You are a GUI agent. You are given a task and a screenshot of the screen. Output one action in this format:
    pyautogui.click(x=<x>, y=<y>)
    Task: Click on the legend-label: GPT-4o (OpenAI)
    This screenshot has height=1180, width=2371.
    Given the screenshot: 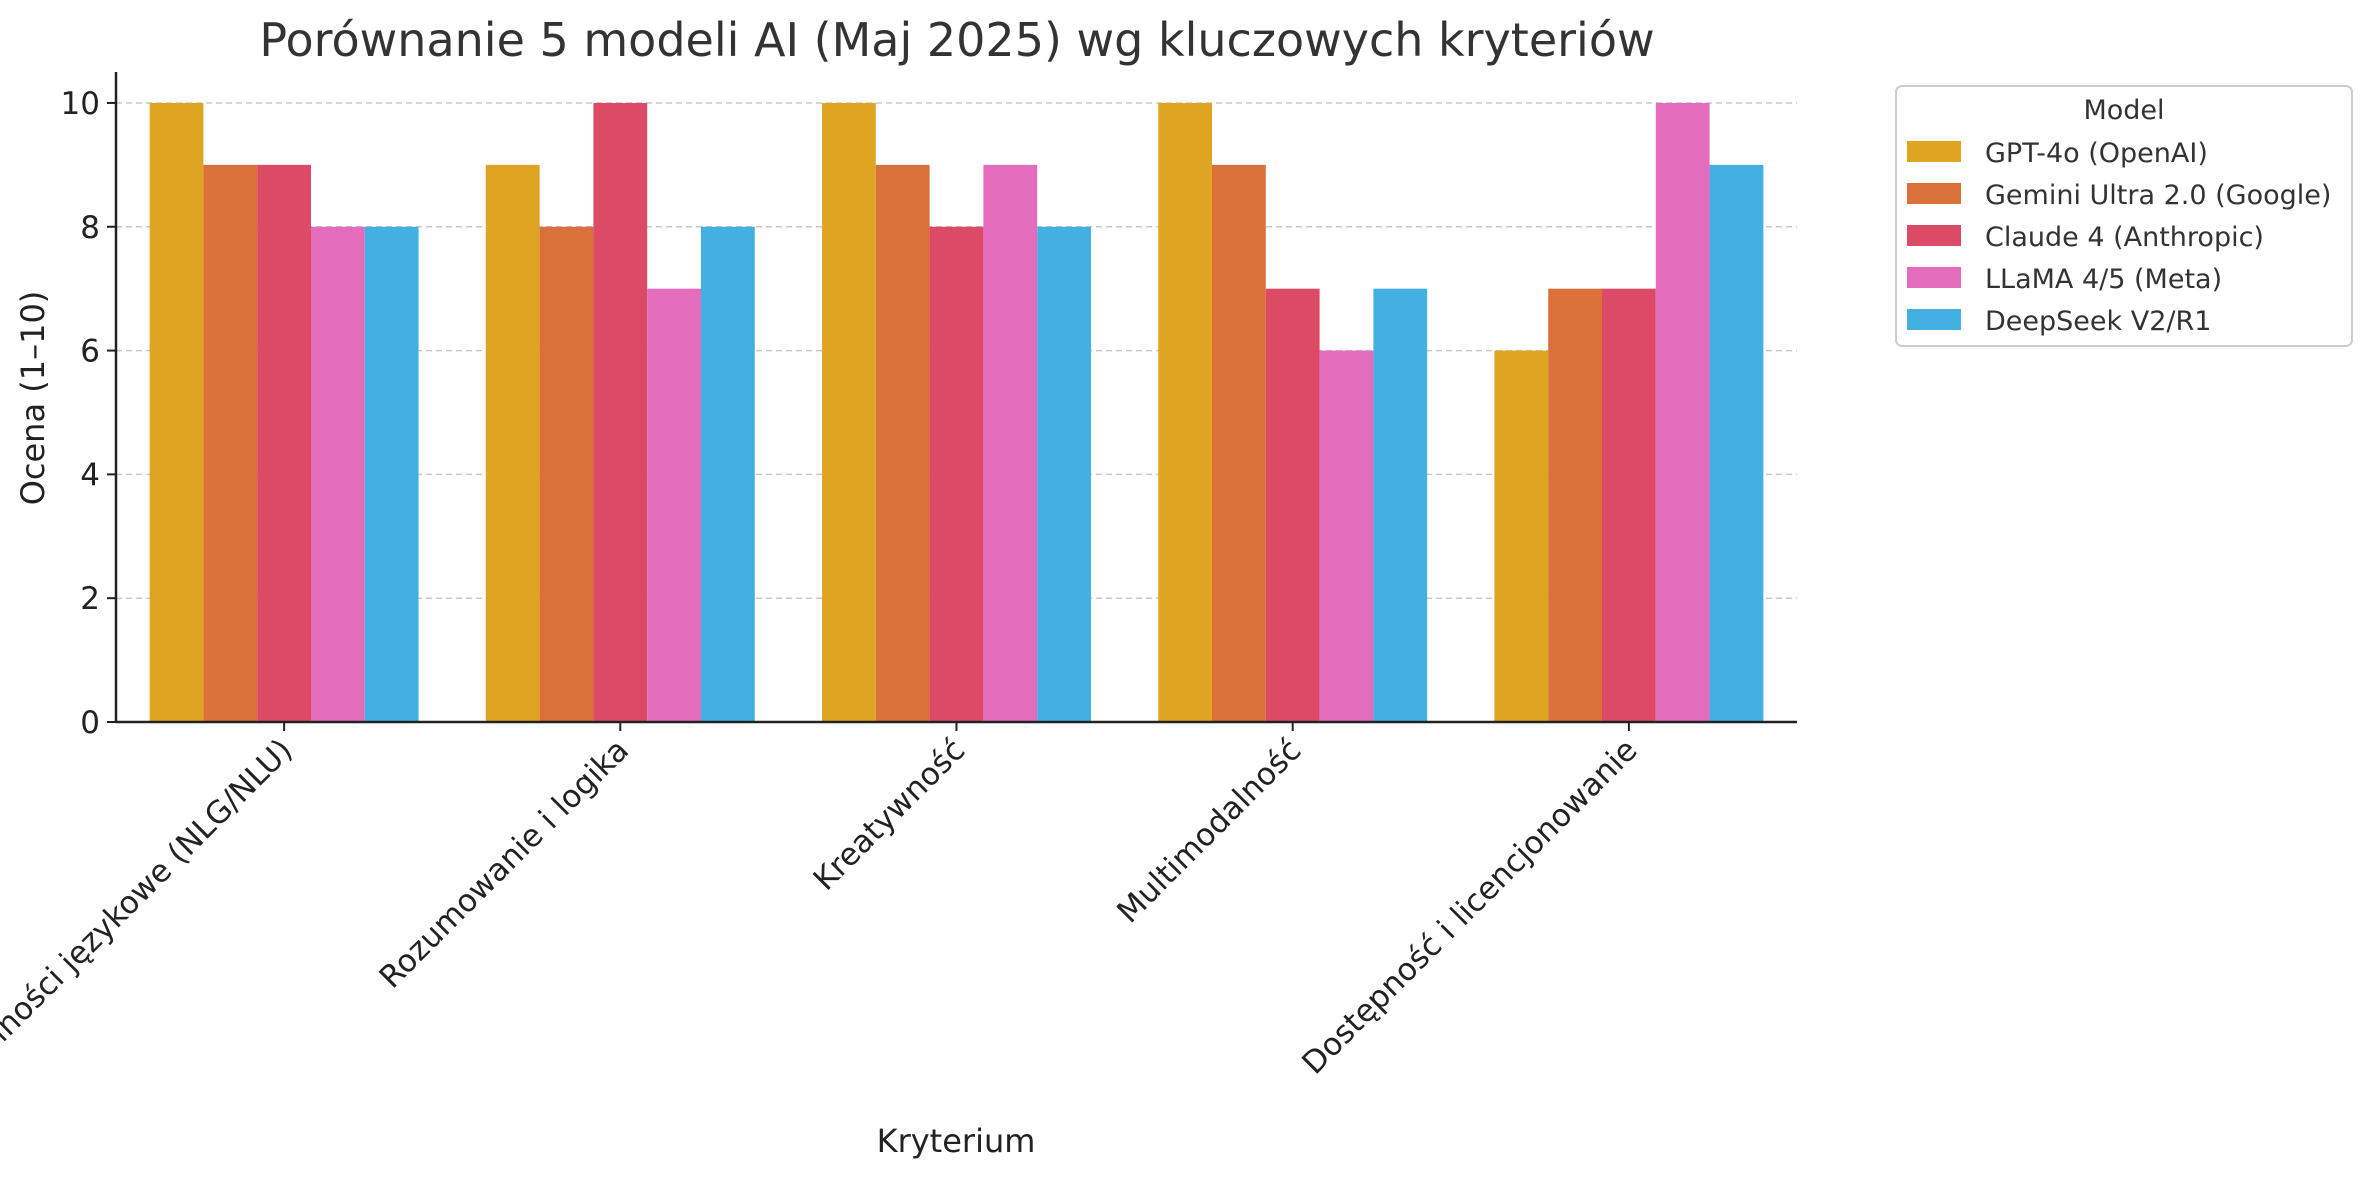 What is the action you would take?
    pyautogui.click(x=2096, y=153)
    